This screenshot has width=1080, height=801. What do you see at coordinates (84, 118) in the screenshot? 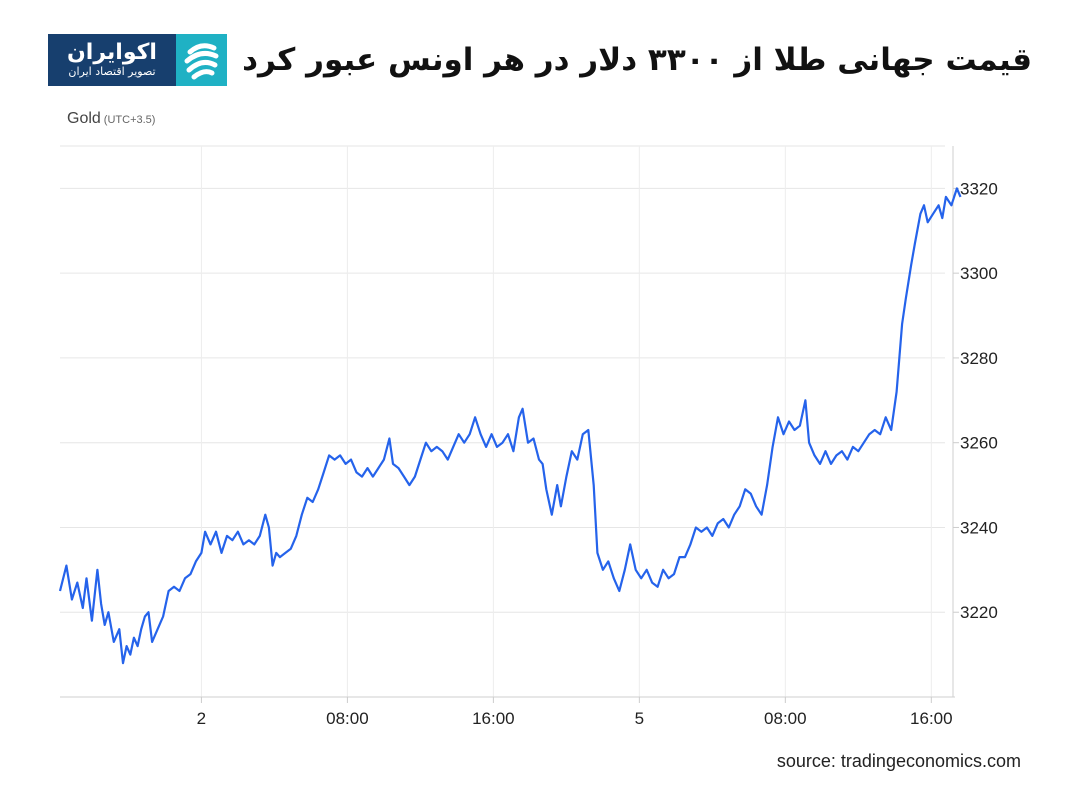
I see `series-name: Gold` at bounding box center [84, 118].